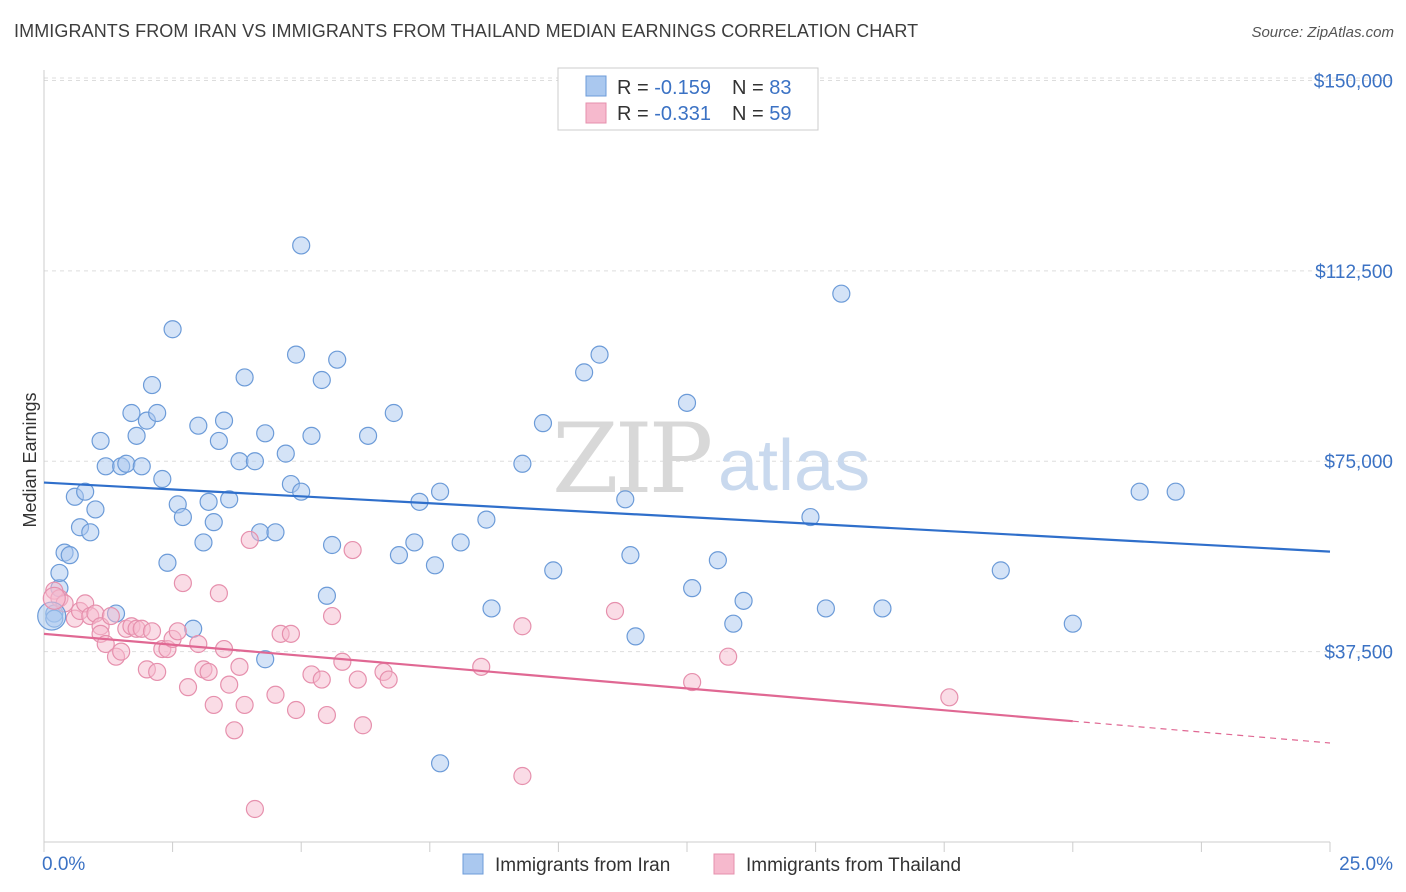 The image size is (1406, 892). I want to click on legend-n-label-thailand: N =, so click(750, 114).